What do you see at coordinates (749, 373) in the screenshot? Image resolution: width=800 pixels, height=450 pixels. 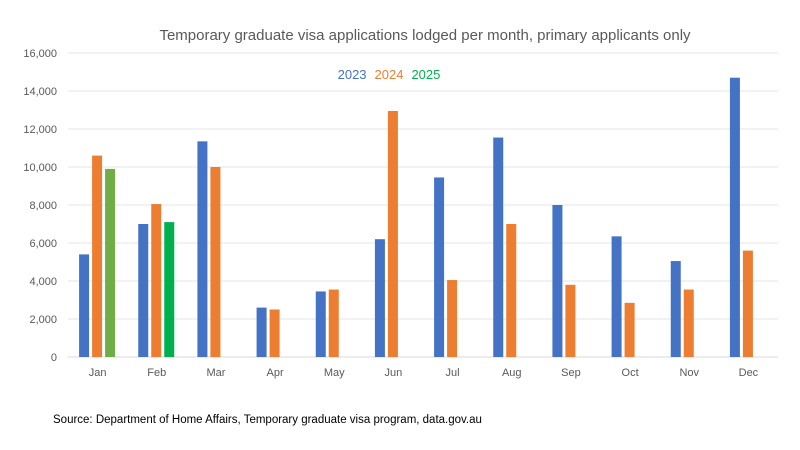 I see `x-tick-label: Dec` at bounding box center [749, 373].